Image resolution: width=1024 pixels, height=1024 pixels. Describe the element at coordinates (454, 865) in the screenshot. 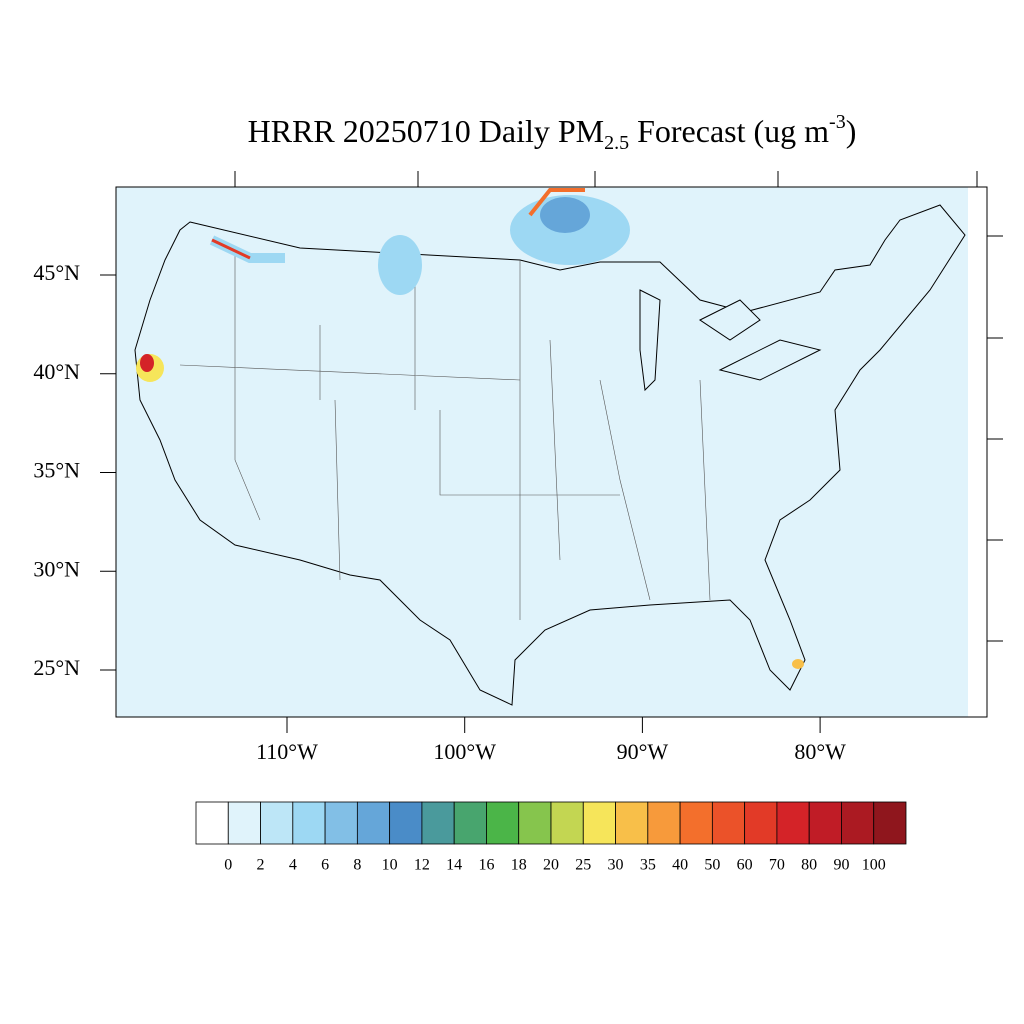

I see `colorbar-label: 14` at that location.